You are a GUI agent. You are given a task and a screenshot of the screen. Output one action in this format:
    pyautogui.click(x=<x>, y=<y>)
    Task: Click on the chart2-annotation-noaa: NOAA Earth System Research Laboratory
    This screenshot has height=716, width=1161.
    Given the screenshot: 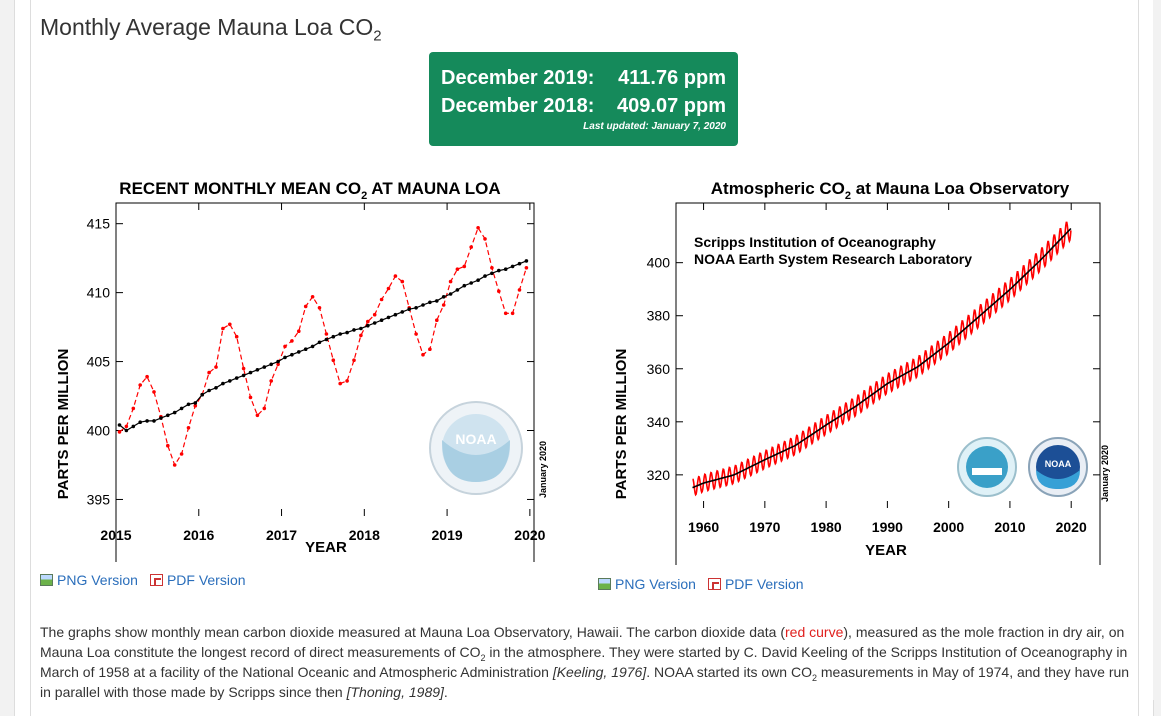 What is the action you would take?
    pyautogui.click(x=833, y=259)
    